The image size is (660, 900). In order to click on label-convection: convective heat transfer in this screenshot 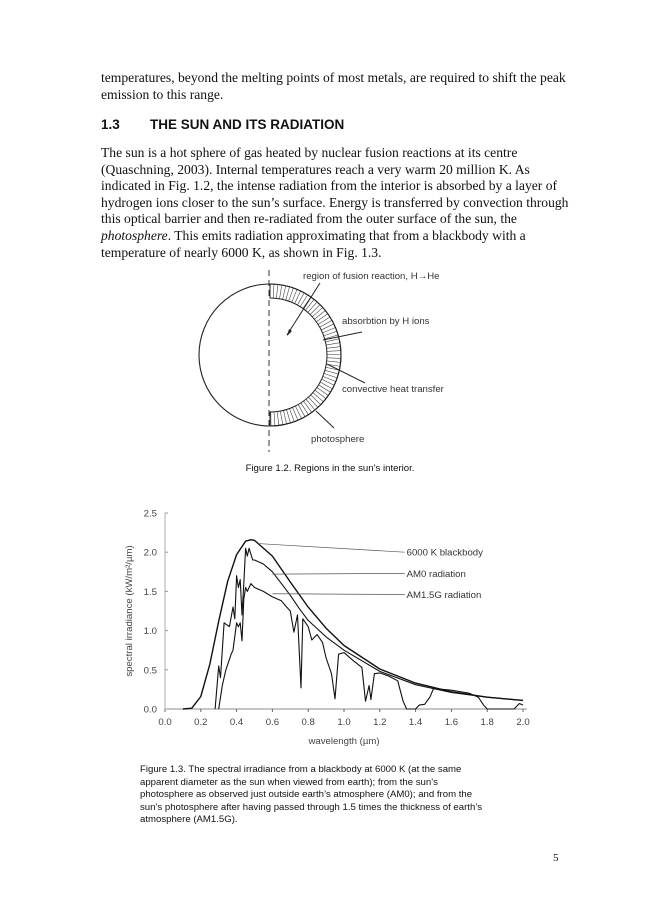, I will do `click(393, 389)`.